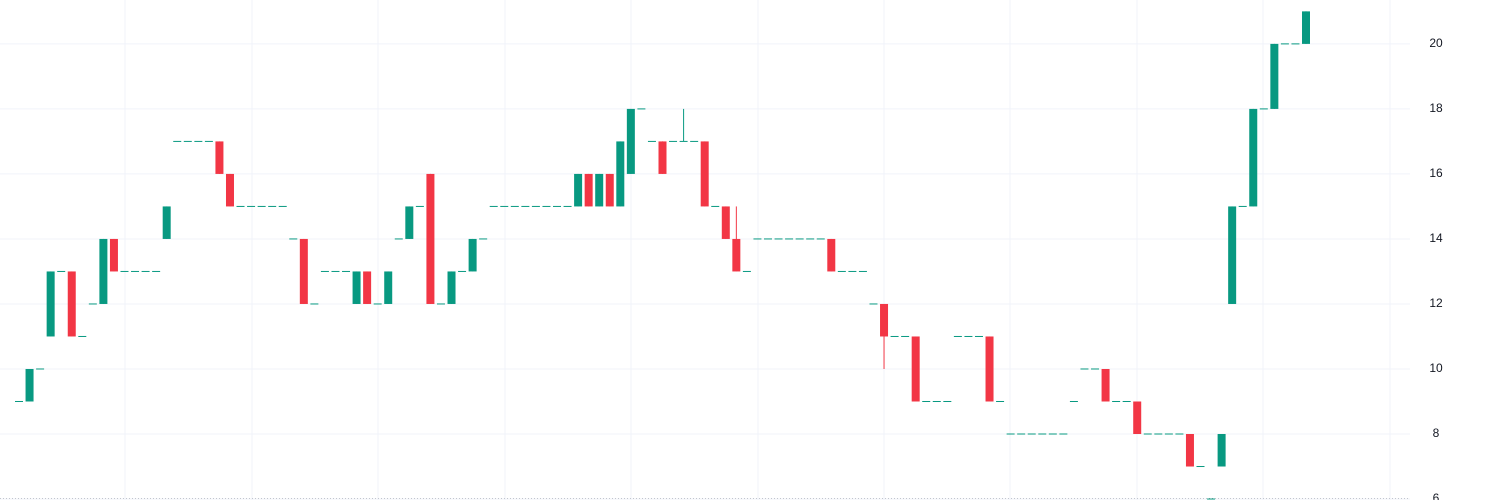 The height and width of the screenshot is (500, 1500). Describe the element at coordinates (1436, 173) in the screenshot. I see `y-tick-label: 16` at that location.